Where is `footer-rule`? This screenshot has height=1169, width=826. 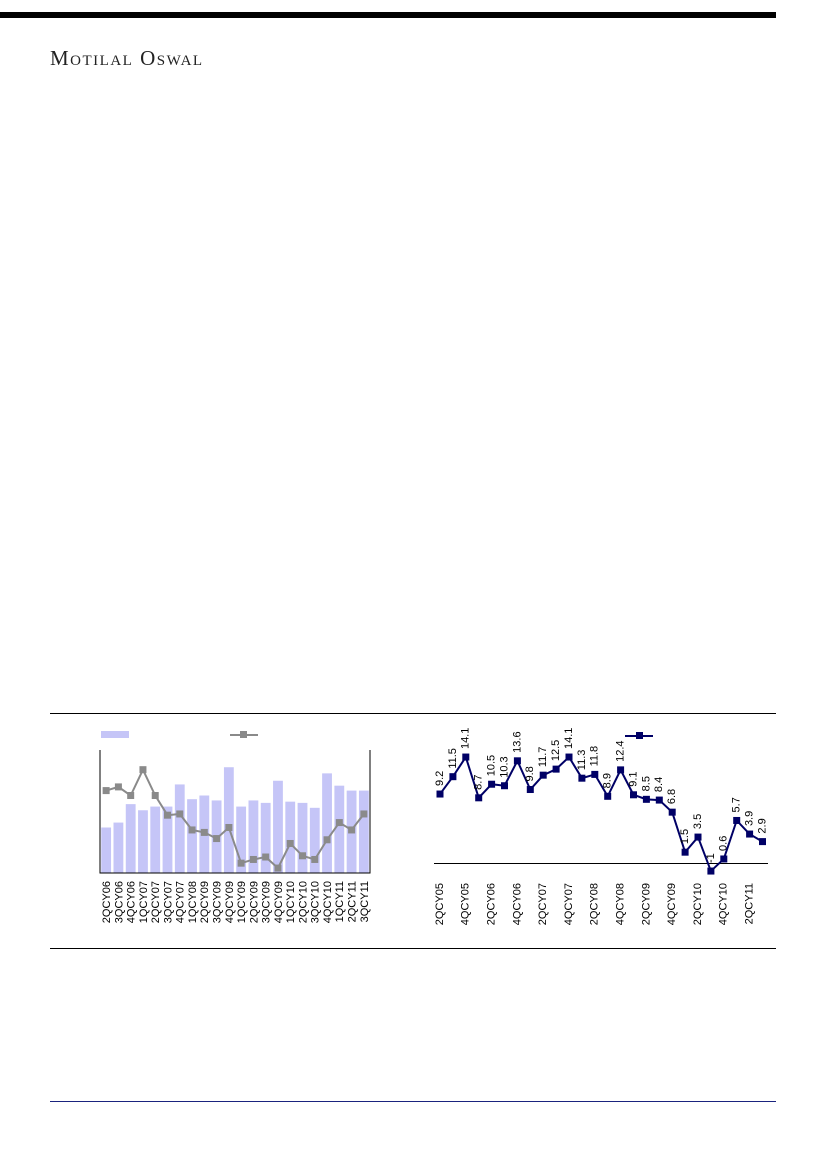 footer-rule is located at coordinates (413, 1101).